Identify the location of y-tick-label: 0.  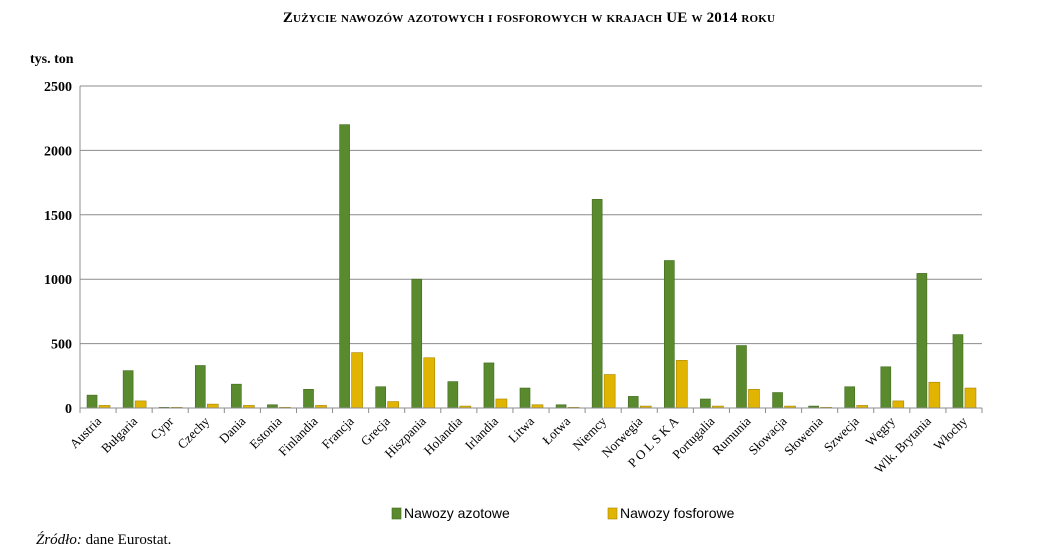
(68, 409).